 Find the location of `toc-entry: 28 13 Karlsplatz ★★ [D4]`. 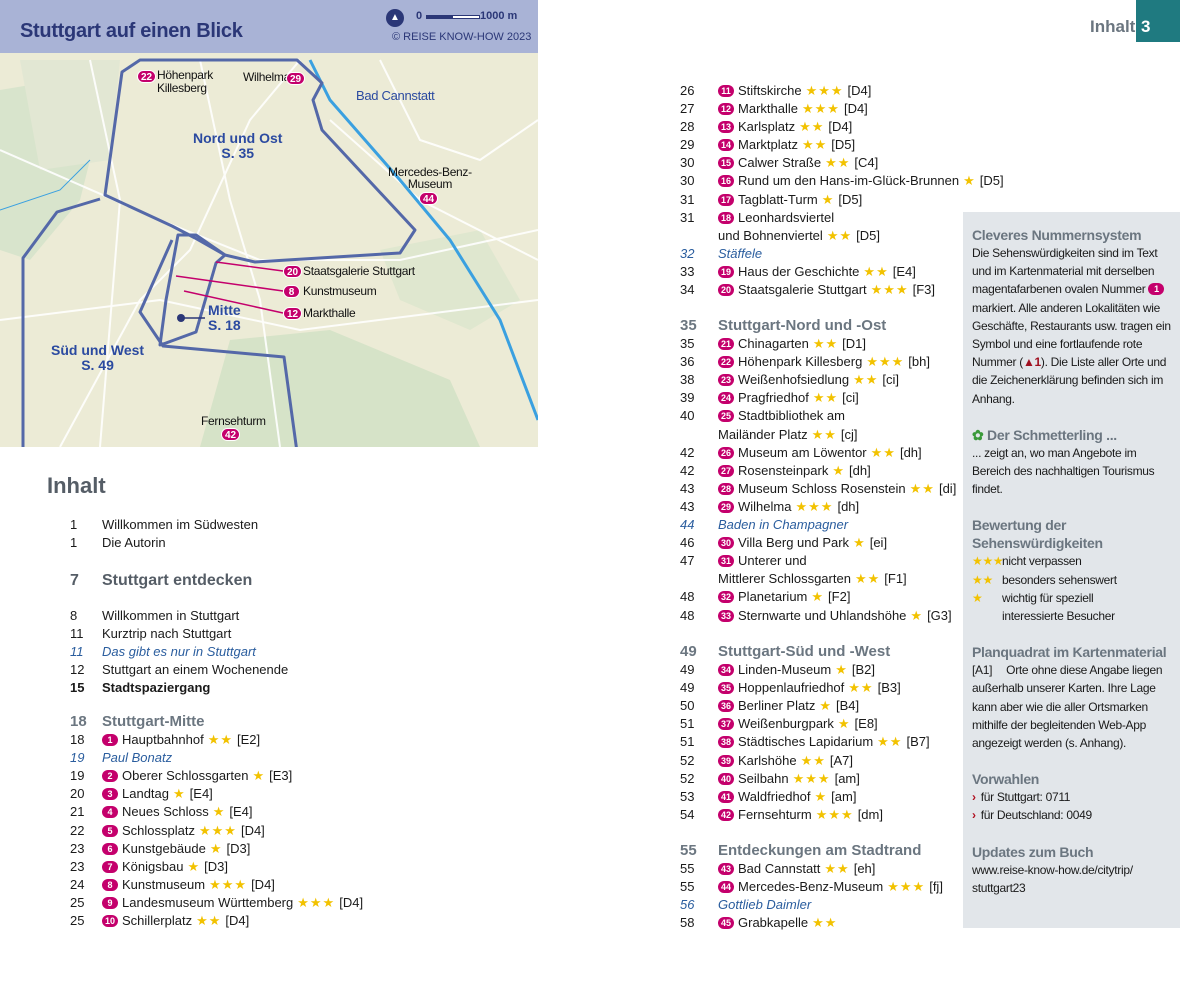

toc-entry: 28 13 Karlsplatz ★★ [D4] is located at coordinates (842, 127).